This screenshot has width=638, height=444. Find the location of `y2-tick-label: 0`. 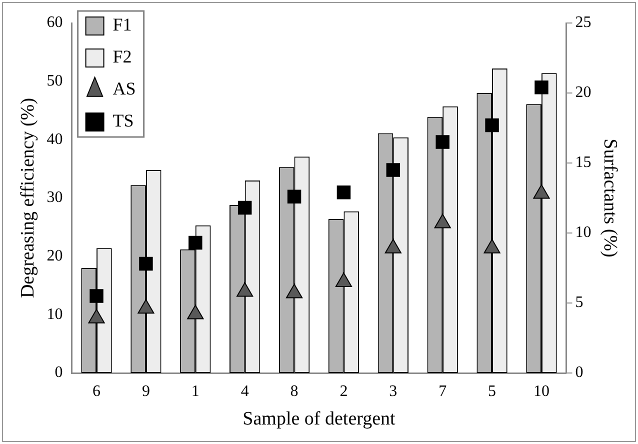

y2-tick-label: 0 is located at coordinates (579, 373).